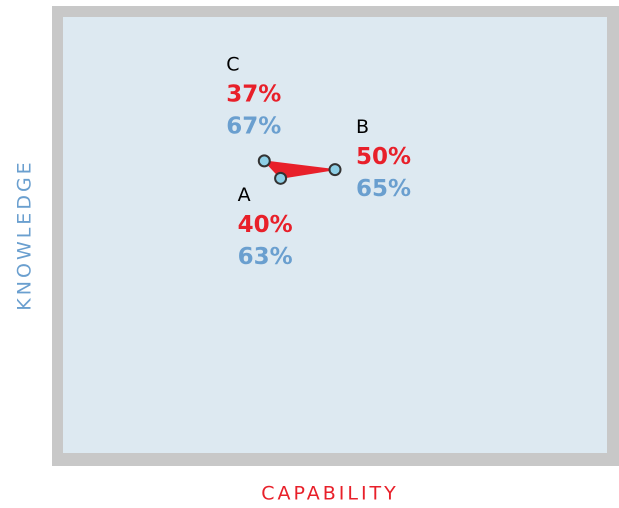 This screenshot has height=508, width=619. I want to click on point-label: B, so click(362, 127).